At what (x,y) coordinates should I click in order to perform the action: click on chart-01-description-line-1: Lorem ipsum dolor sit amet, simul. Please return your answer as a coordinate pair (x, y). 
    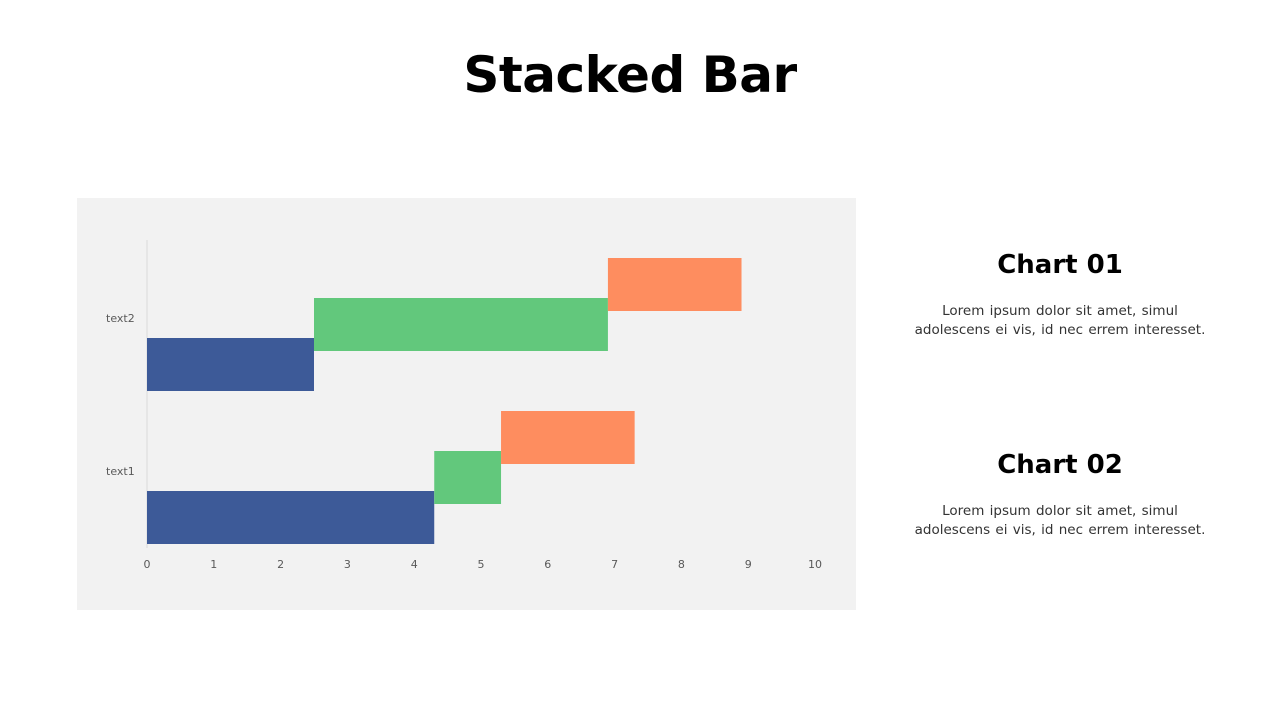
    Looking at the image, I should click on (1060, 311).